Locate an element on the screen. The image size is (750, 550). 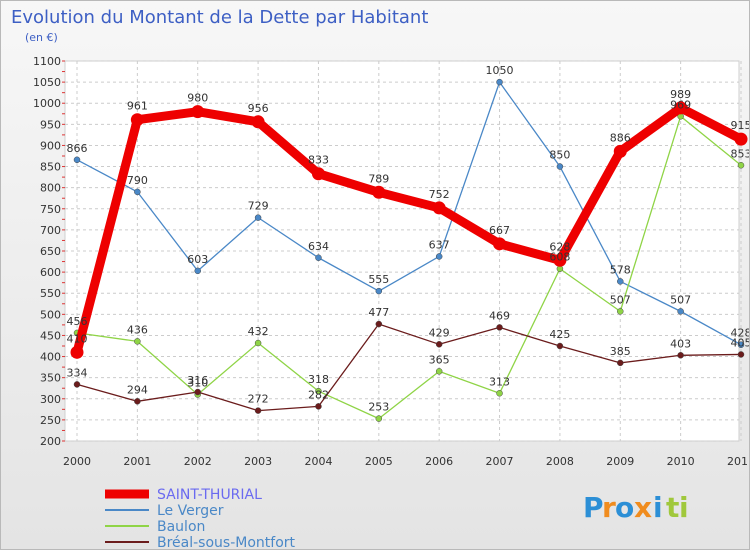
data-label-br-al-sous-montfort: 334 is located at coordinates (77, 372).